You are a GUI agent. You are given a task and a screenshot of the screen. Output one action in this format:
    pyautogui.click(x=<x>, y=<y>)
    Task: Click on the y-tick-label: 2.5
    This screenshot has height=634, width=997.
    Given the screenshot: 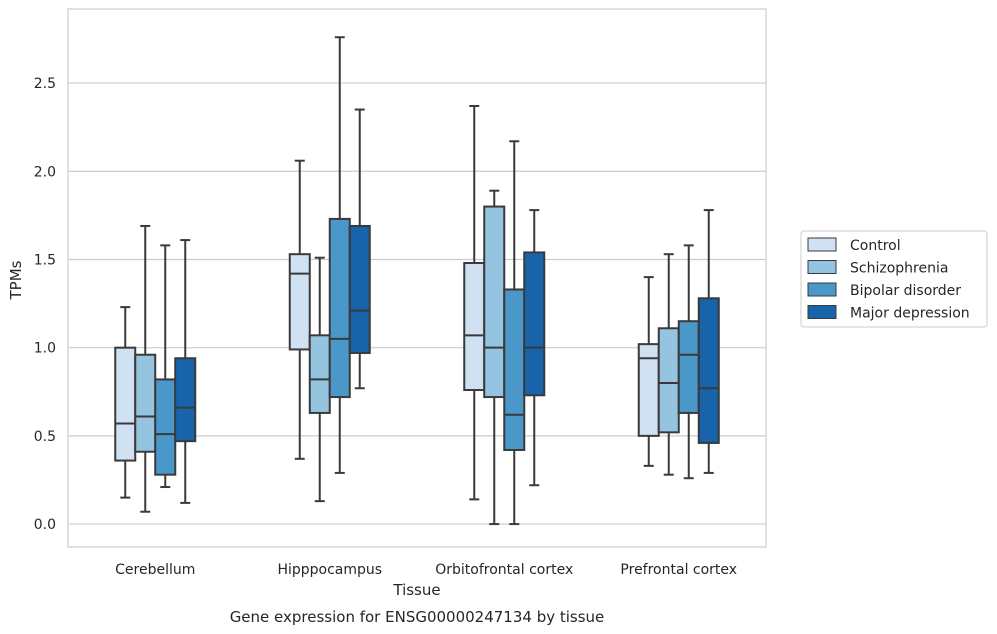 What is the action you would take?
    pyautogui.click(x=45, y=84)
    